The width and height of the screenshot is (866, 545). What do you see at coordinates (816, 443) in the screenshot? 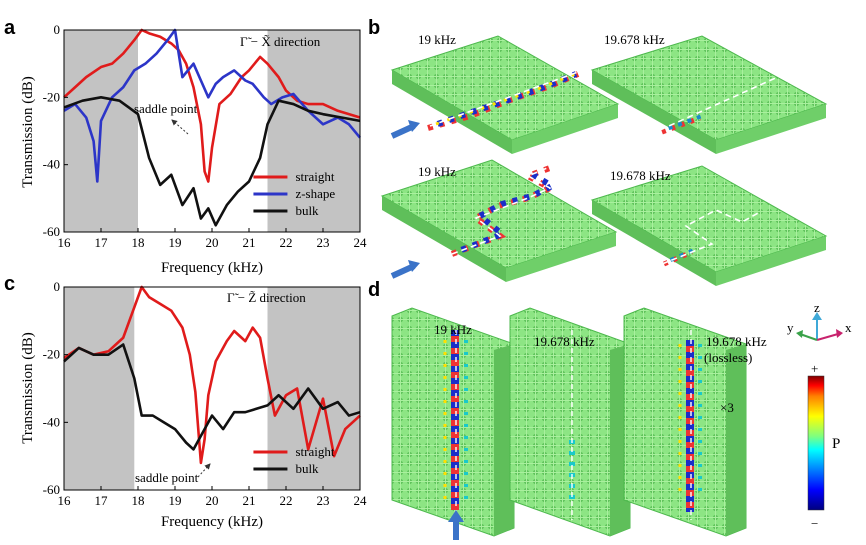
I see `colorbar-gradient` at bounding box center [816, 443].